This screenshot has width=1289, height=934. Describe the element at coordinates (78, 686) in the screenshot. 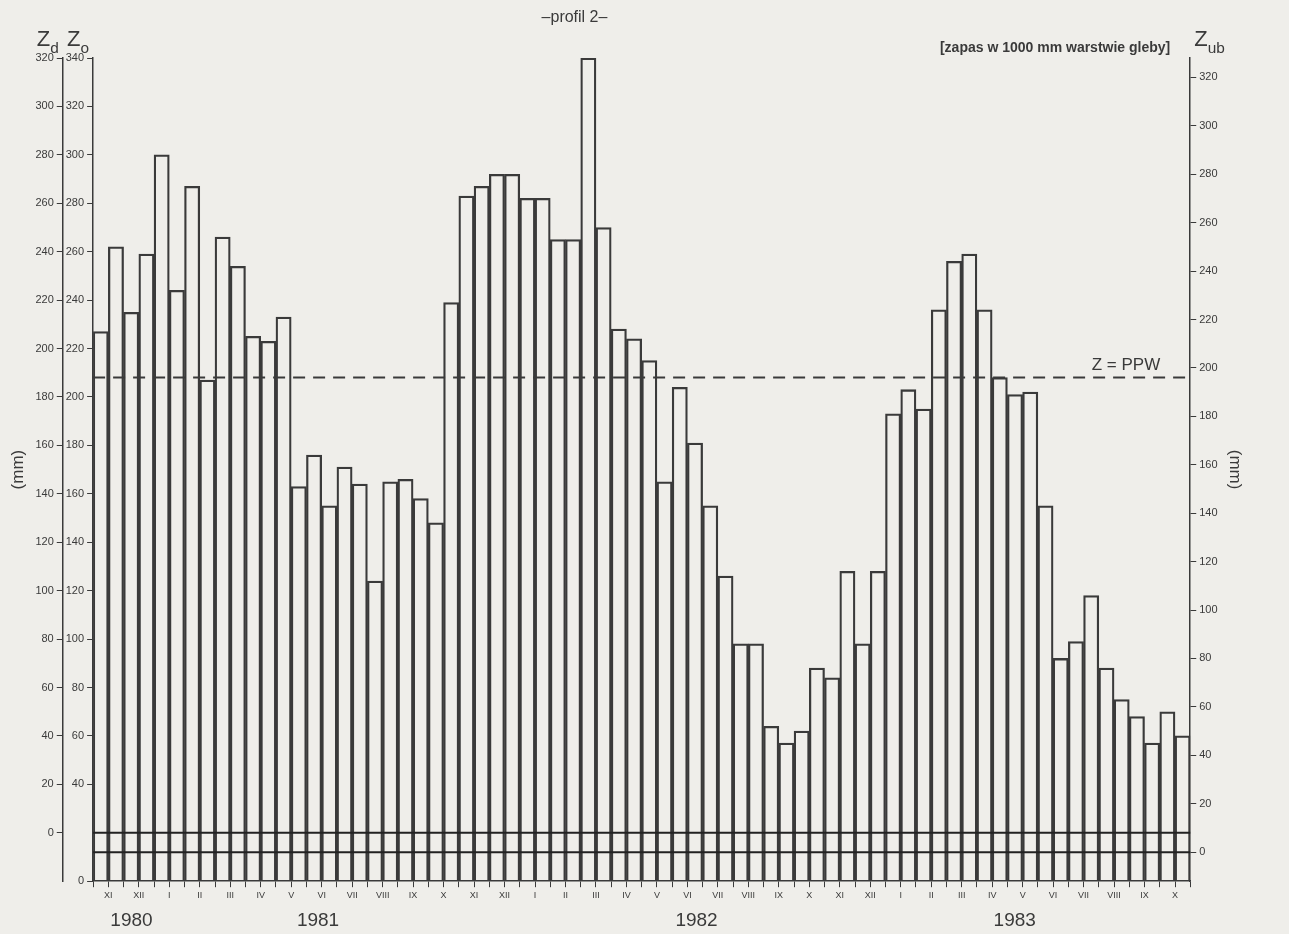

I see `y-tick-label: 80` at that location.